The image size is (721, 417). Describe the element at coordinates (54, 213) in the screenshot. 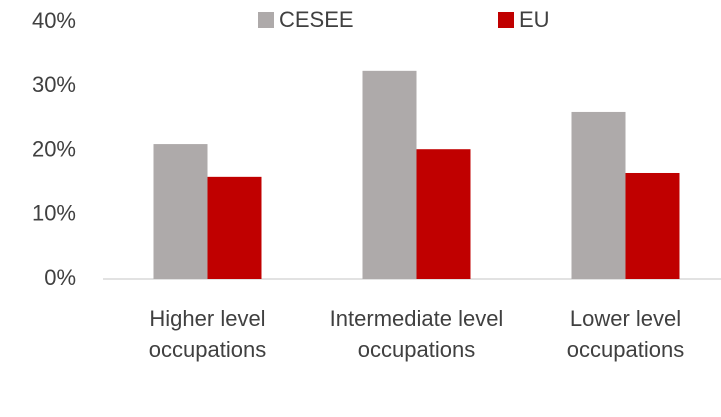

I see `y-tick-label: 10%` at that location.